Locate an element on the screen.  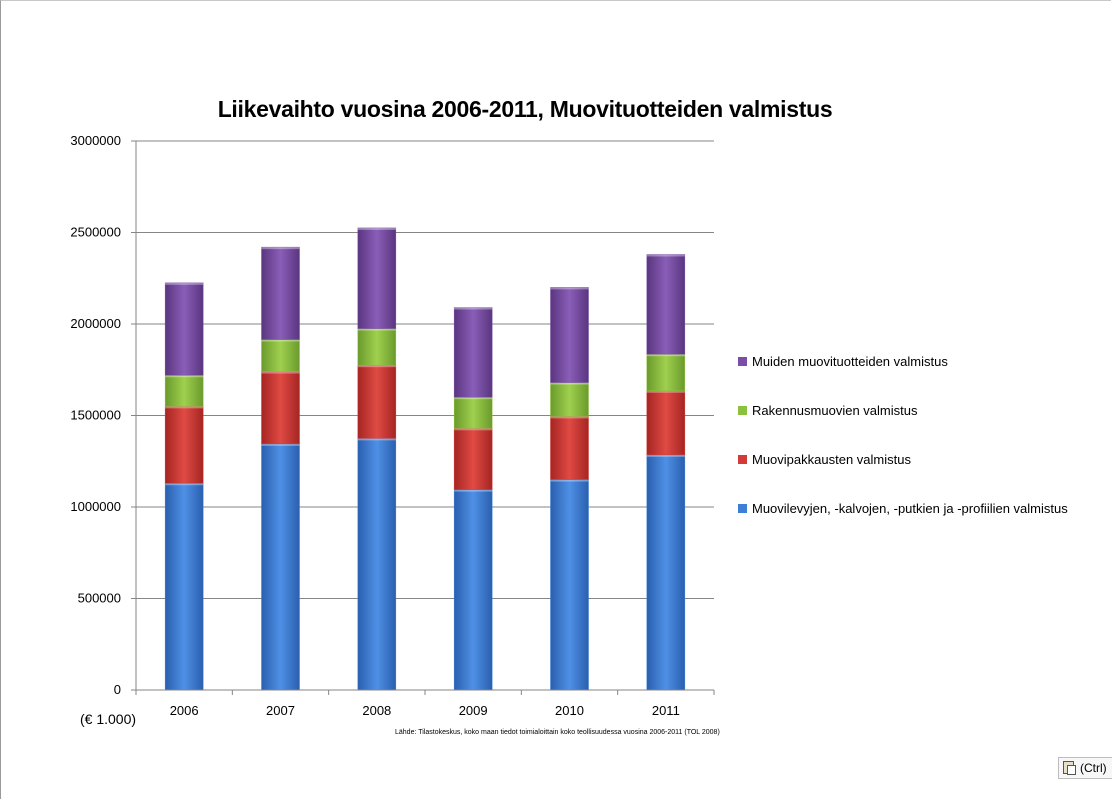
y-tick-label: 2500000 is located at coordinates (95, 232).